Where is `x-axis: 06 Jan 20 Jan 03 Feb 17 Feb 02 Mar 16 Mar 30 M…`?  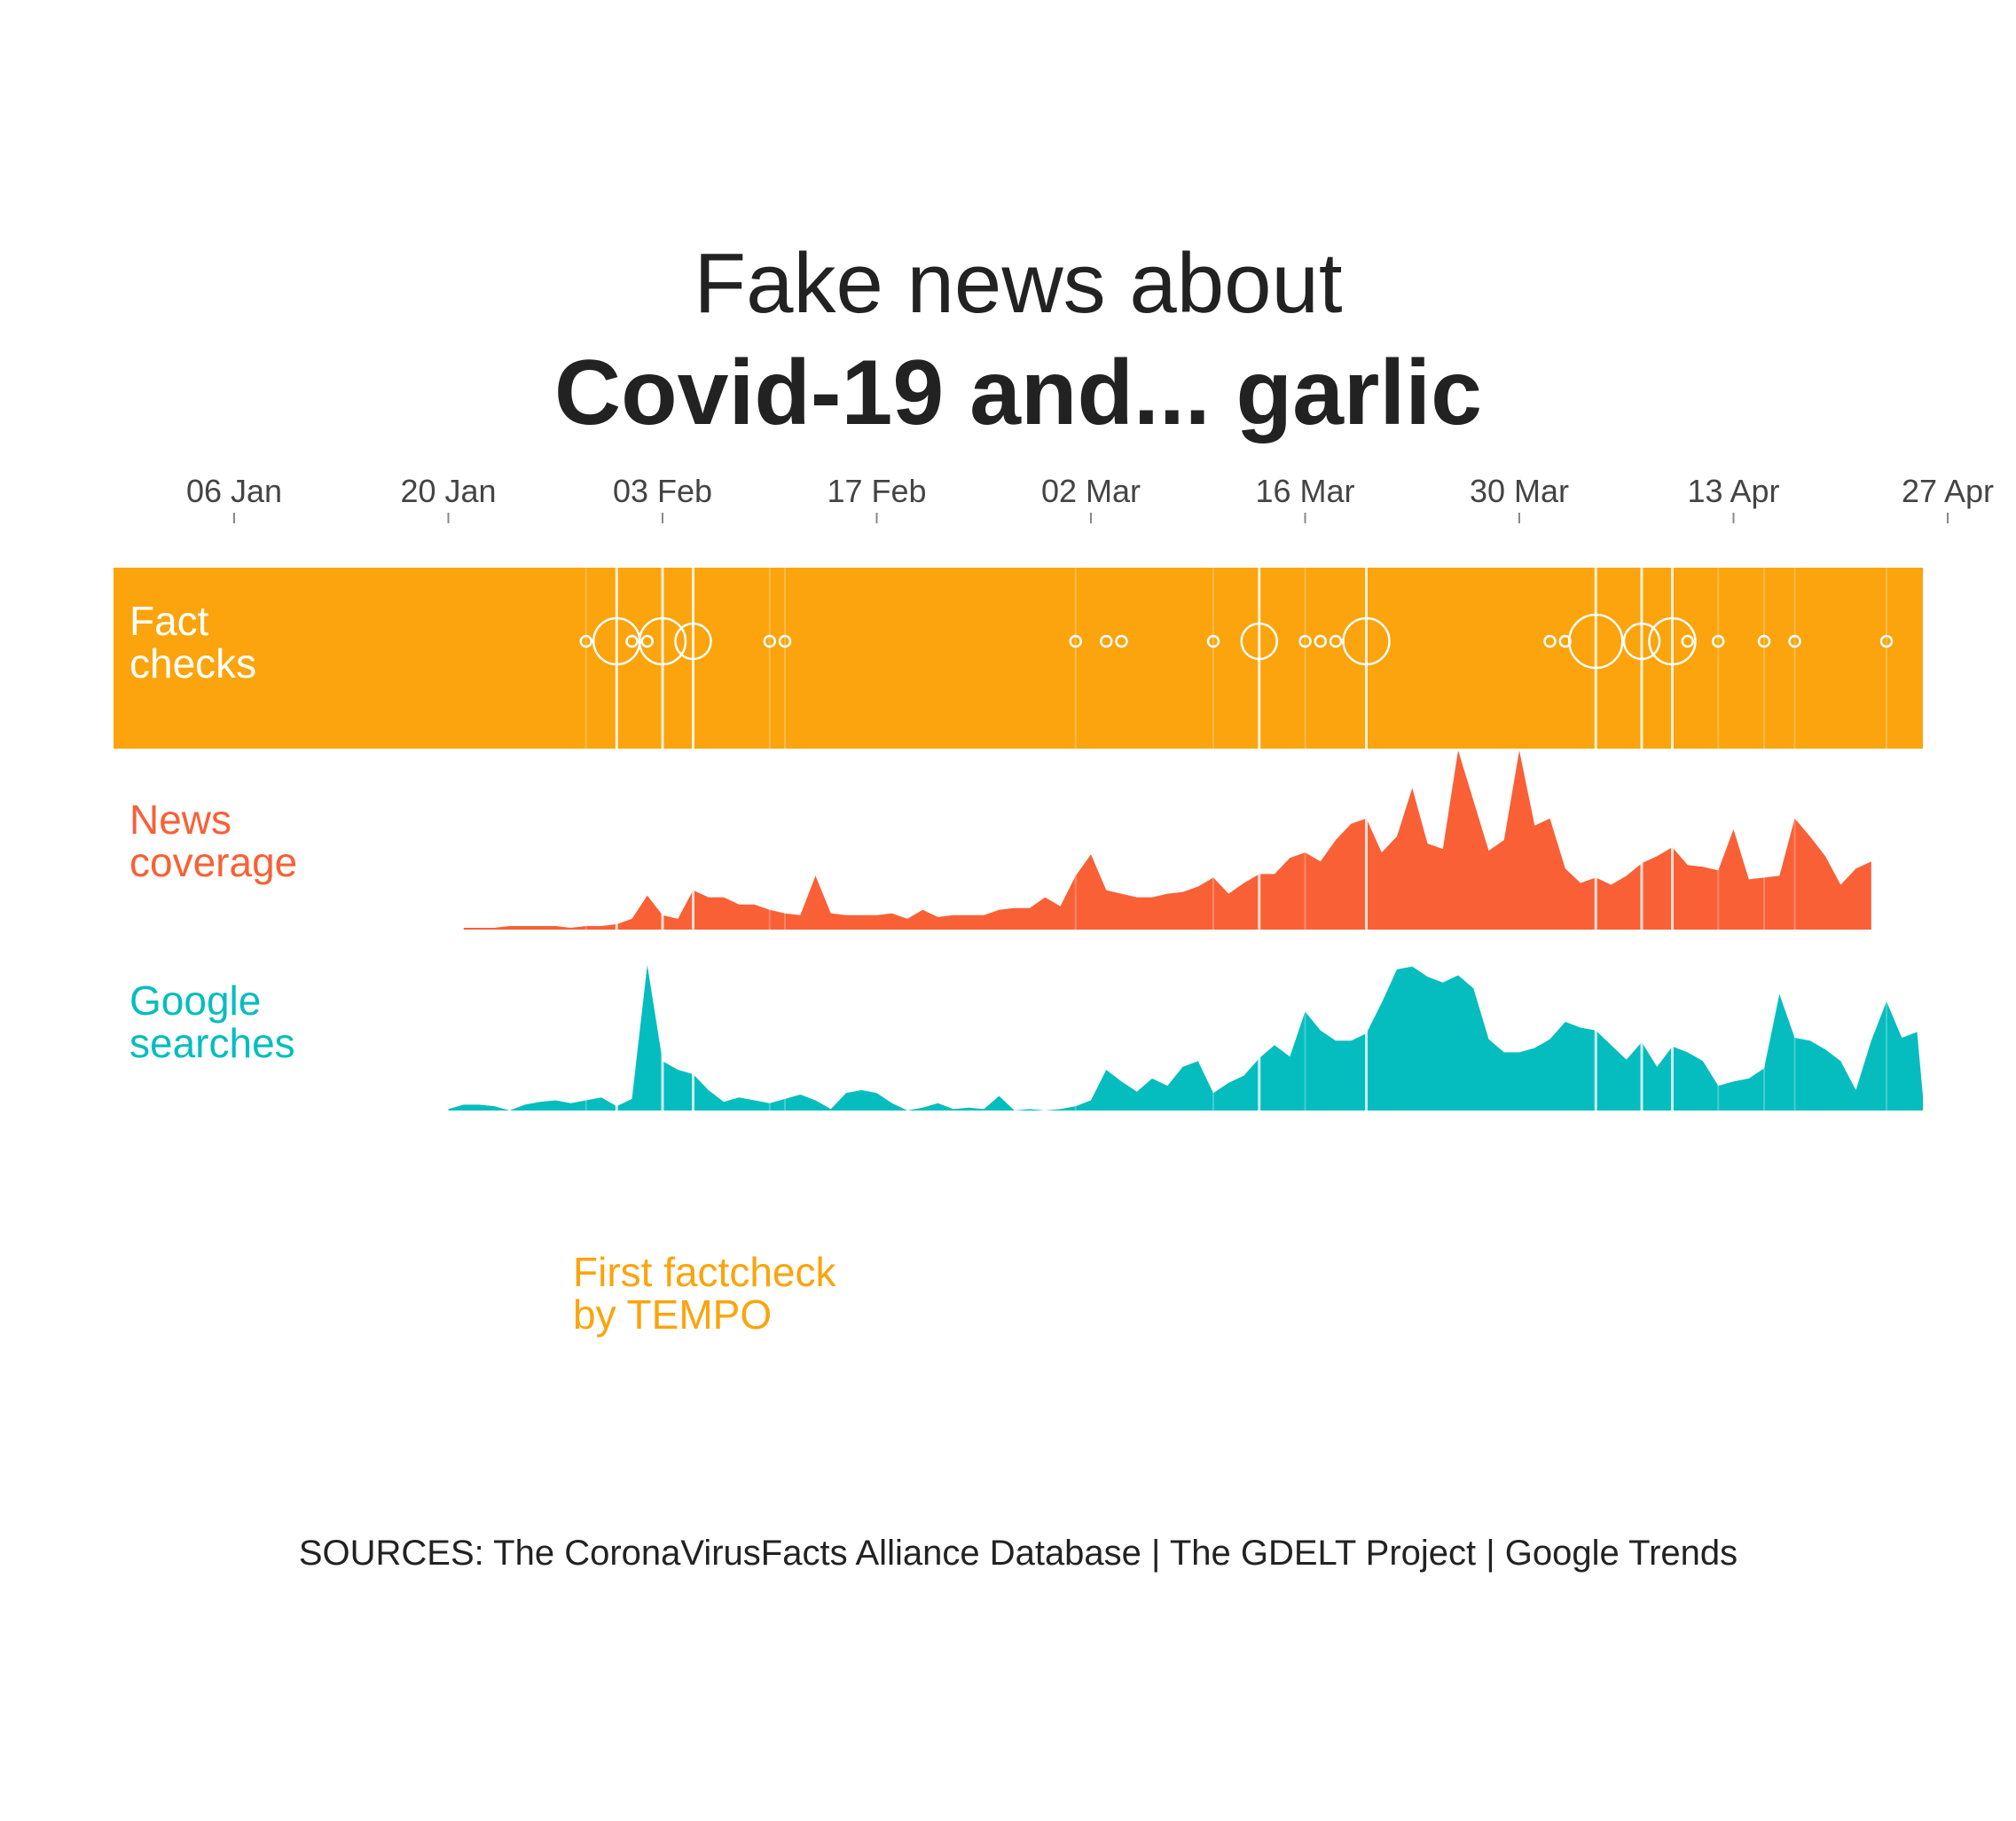 x-axis: 06 Jan 20 Jan 03 Feb 17 Feb 02 Mar 16 Mar 30 M… is located at coordinates (1090, 498).